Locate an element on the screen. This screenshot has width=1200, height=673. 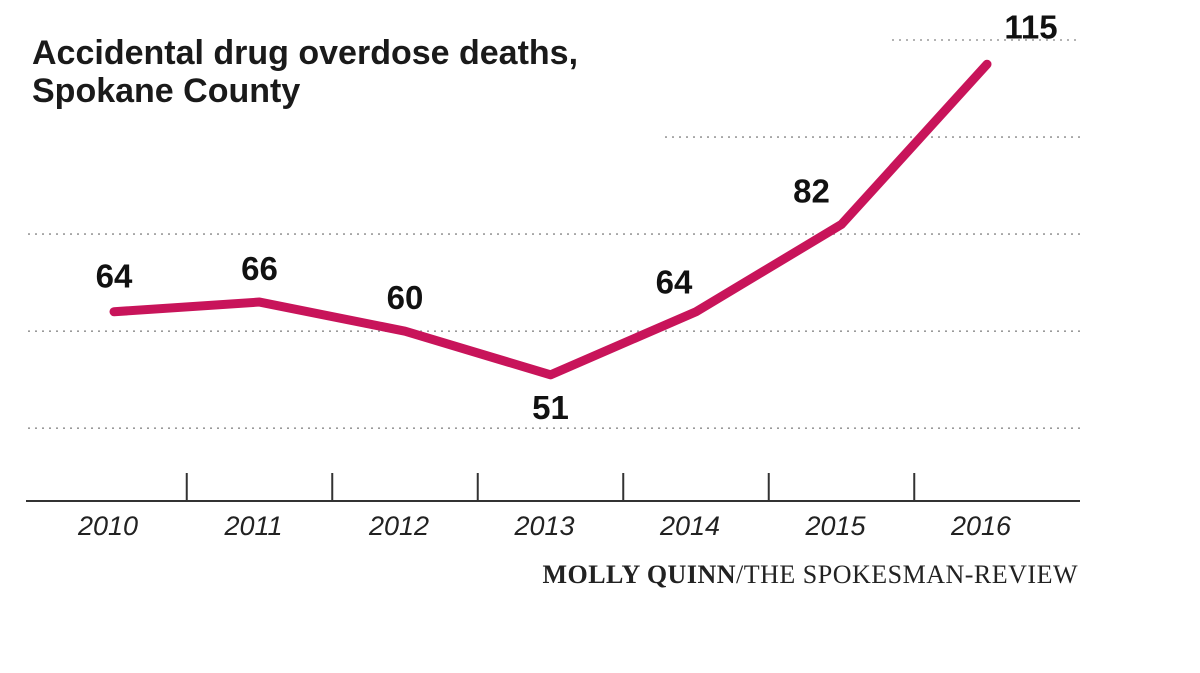
x-tick-label: 2011 is located at coordinates (252, 526).